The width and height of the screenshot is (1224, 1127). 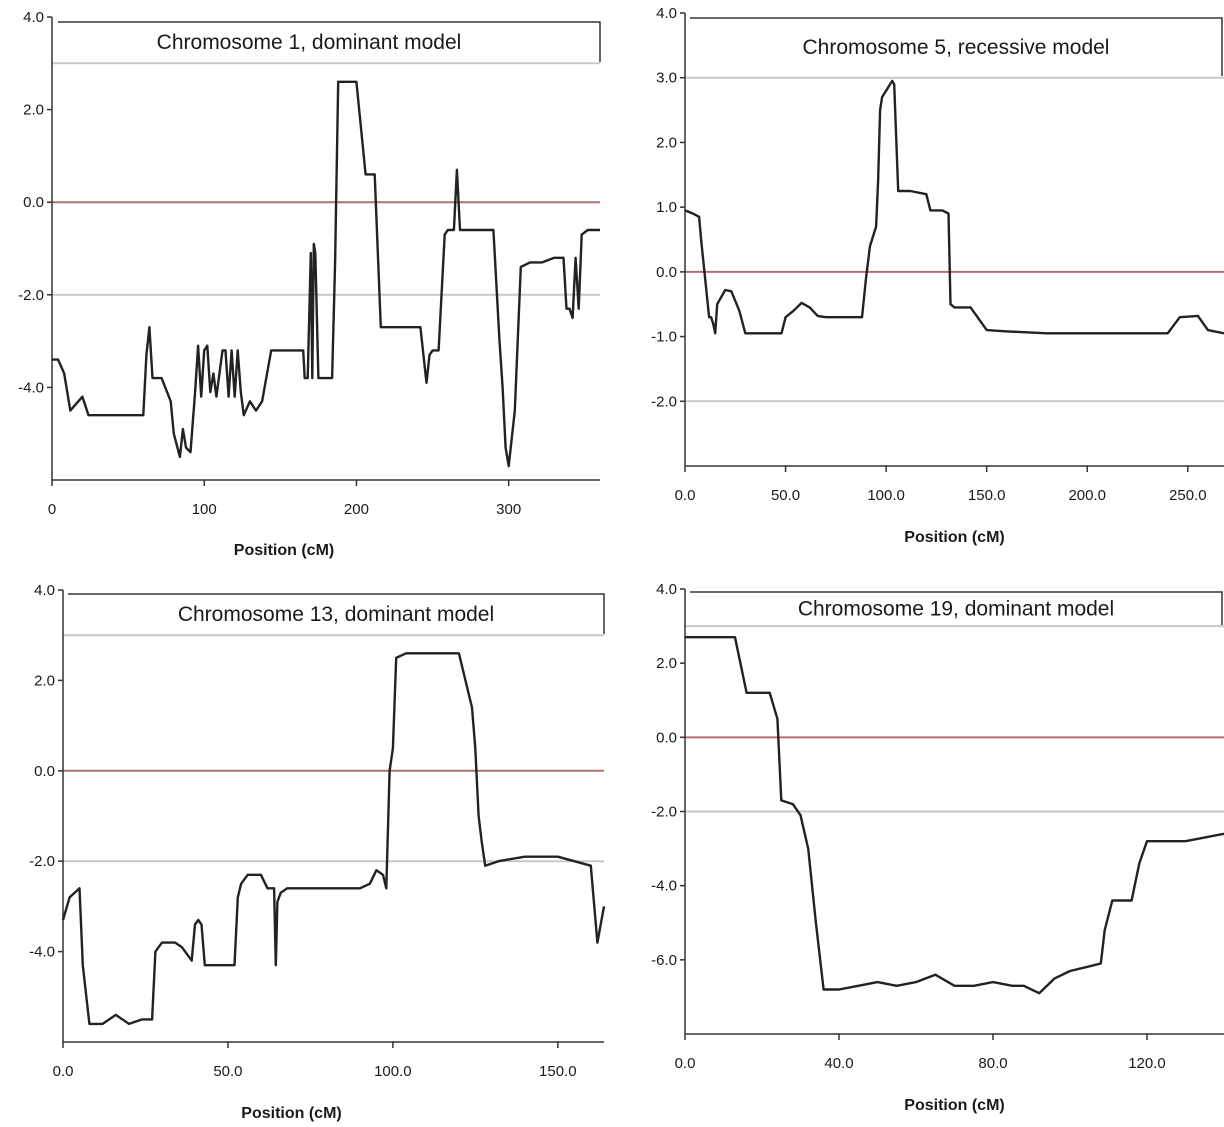 I want to click on x-tick-label: 120.0, so click(x=1147, y=1063).